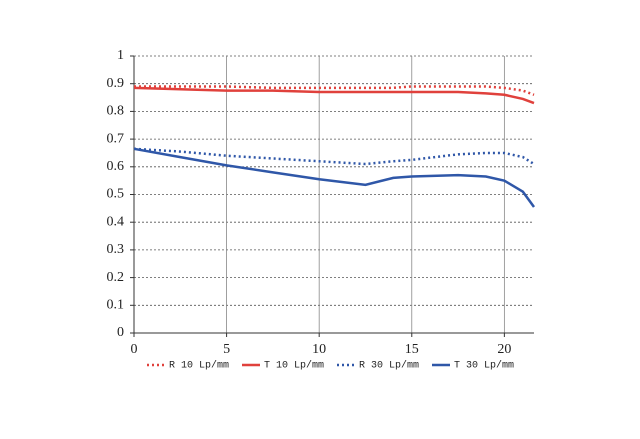 The height and width of the screenshot is (439, 640). I want to click on y-tick-label: 0.5, so click(116, 194).